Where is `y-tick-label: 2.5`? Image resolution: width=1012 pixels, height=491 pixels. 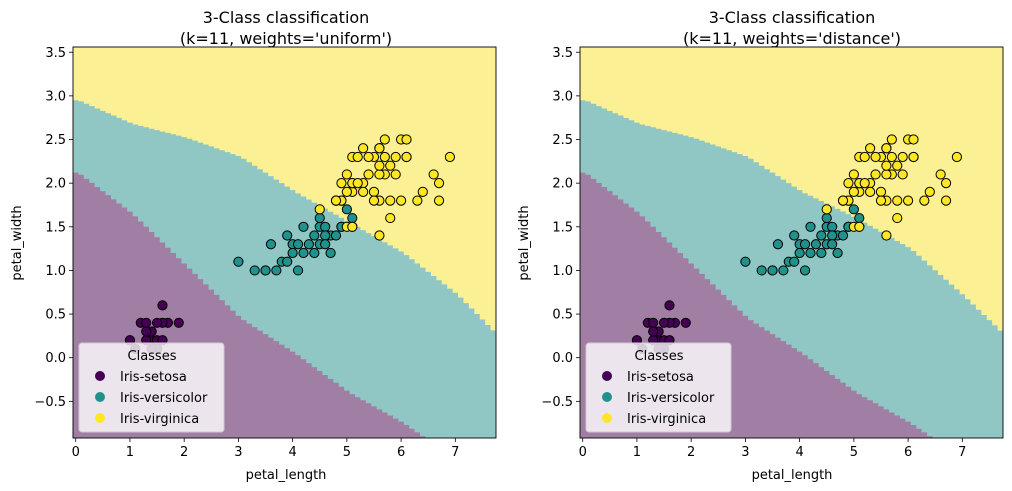 y-tick-label: 2.5 is located at coordinates (55, 140).